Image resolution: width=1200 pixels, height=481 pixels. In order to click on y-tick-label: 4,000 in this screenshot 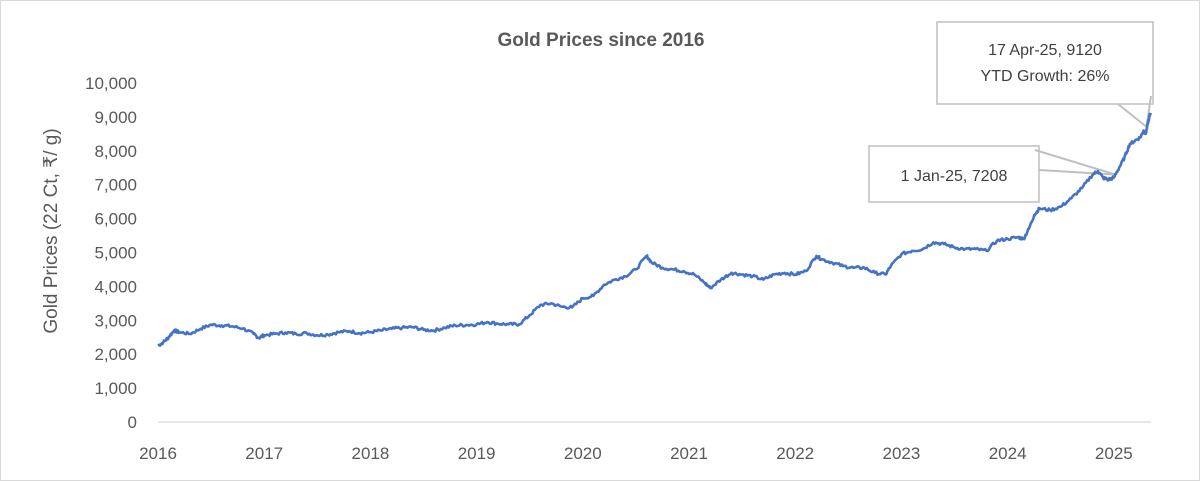, I will do `click(115, 286)`.